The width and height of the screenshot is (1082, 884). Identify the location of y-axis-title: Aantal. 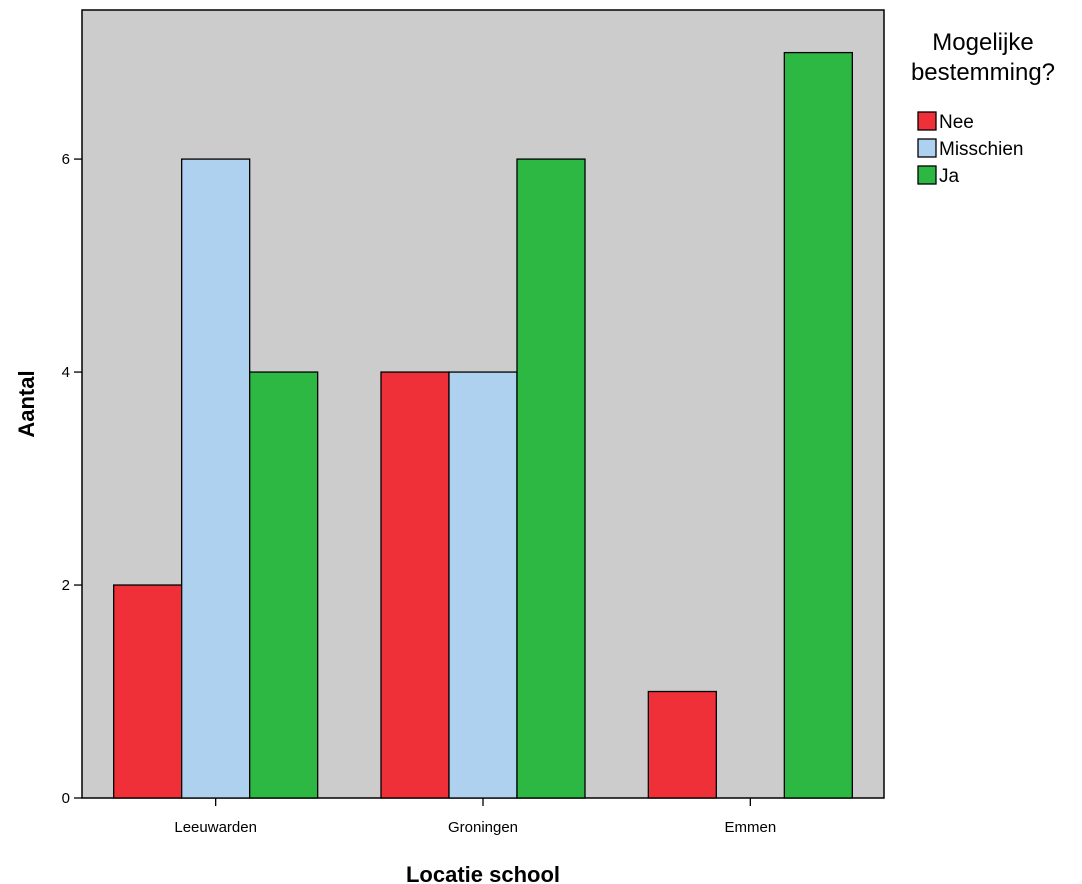
(26, 403).